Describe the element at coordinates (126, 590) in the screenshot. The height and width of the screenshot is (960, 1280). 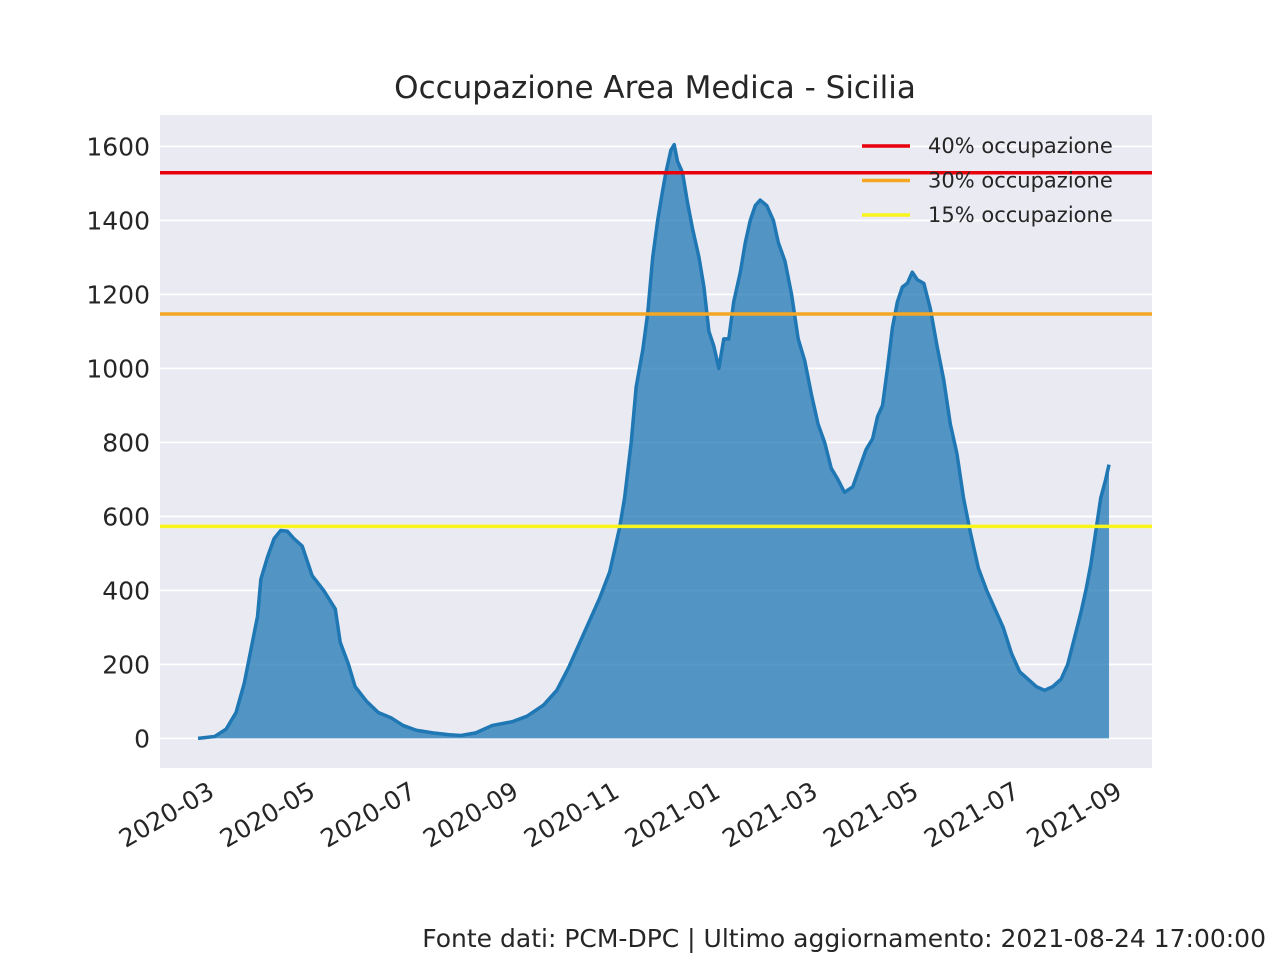
I see `y-tick-label: 400` at that location.